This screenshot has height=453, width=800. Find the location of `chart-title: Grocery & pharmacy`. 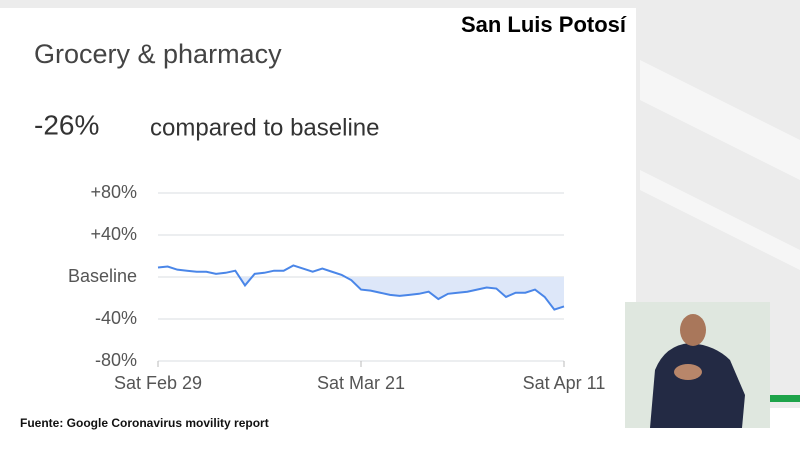

chart-title: Grocery & pharmacy is located at coordinates (158, 54).